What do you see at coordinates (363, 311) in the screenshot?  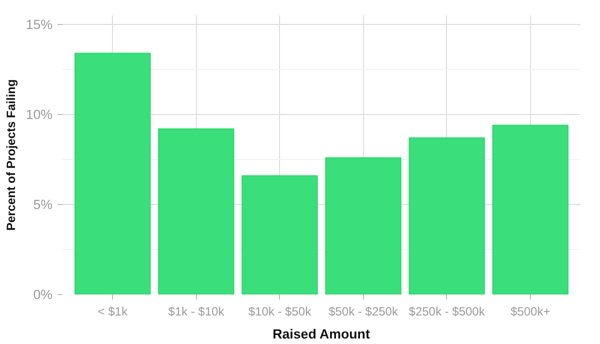 I see `x-tick-label: $50k - $250k` at bounding box center [363, 311].